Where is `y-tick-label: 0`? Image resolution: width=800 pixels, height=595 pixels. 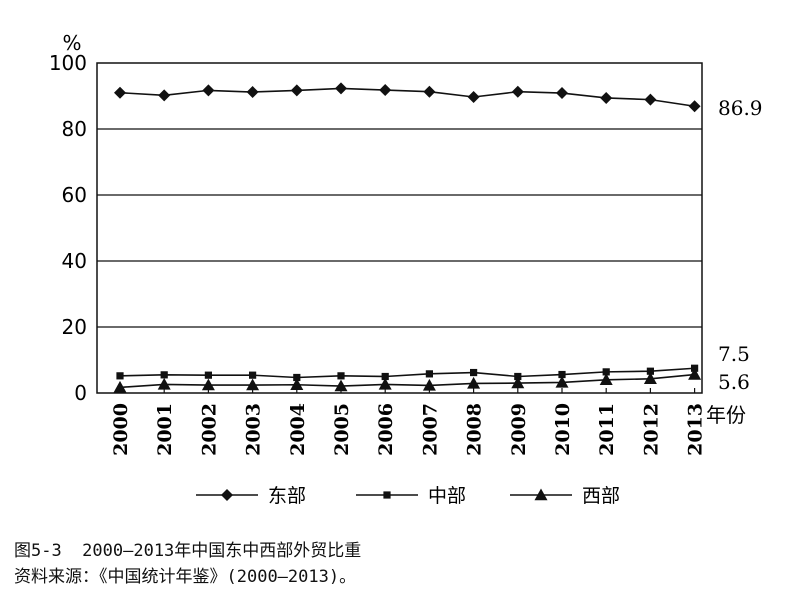
y-tick-label: 0 is located at coordinates (80, 393).